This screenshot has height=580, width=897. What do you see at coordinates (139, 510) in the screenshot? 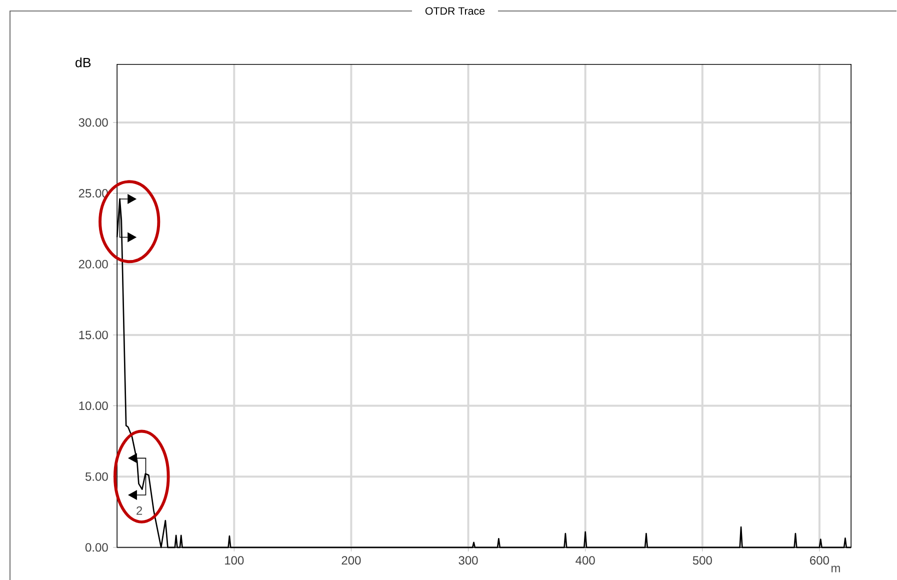
I see `annotation: 2` at bounding box center [139, 510].